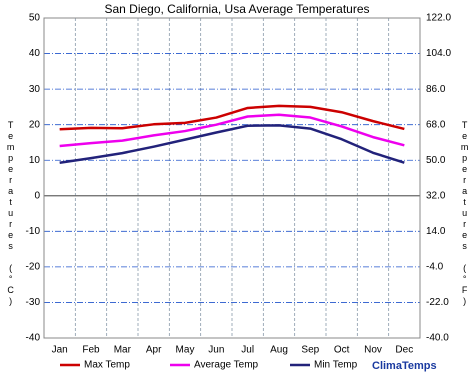  Describe the element at coordinates (33, 267) in the screenshot. I see `y-tick-label: -20` at that location.